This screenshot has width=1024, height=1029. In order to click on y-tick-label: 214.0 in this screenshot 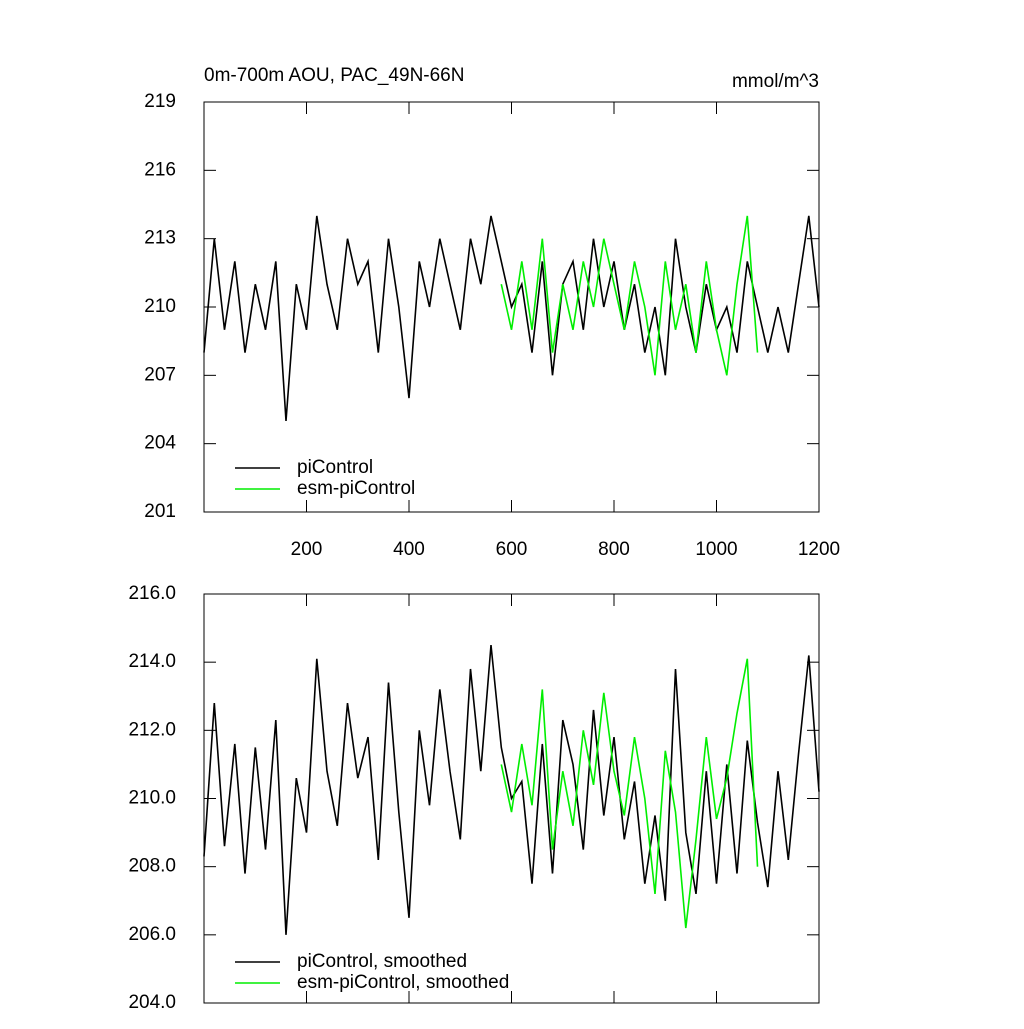, I will do `click(152, 661)`.